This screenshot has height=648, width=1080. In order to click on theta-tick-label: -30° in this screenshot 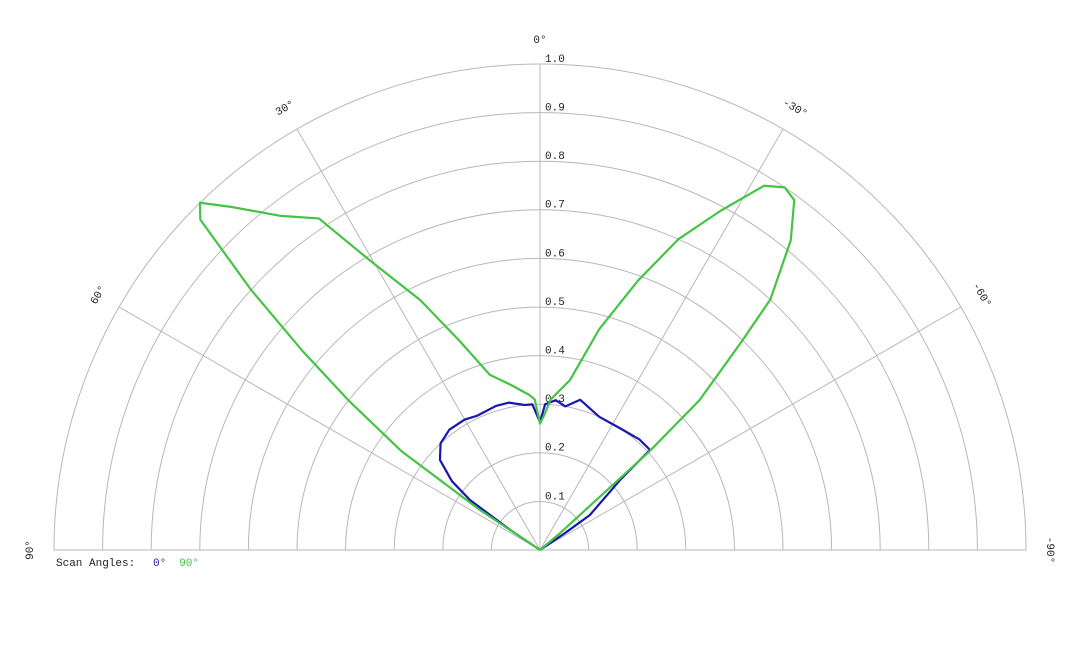, I will do `click(794, 109)`.